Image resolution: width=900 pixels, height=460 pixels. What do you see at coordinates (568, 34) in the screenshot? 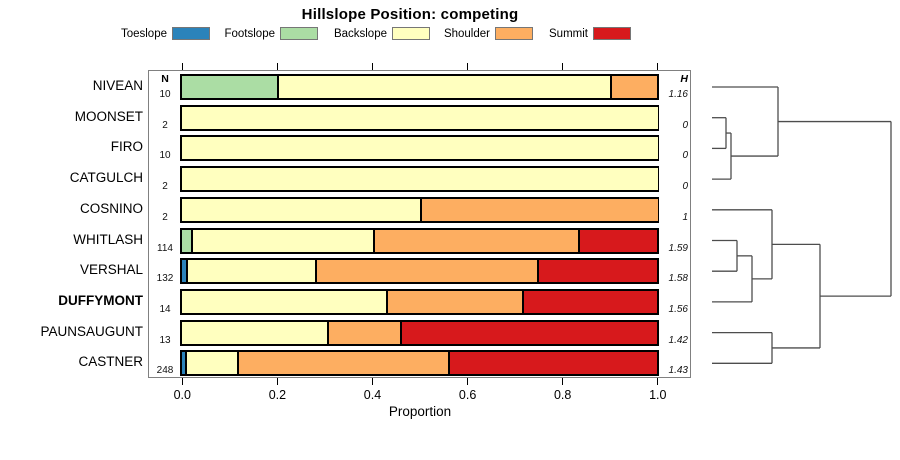
I see `legend-label: Summit` at bounding box center [568, 34].